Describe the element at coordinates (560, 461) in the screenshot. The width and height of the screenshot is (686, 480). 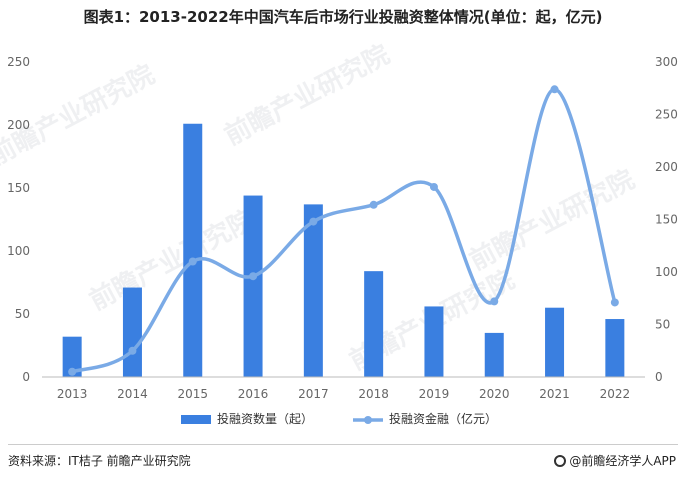
I see `brand-logo-icon` at that location.